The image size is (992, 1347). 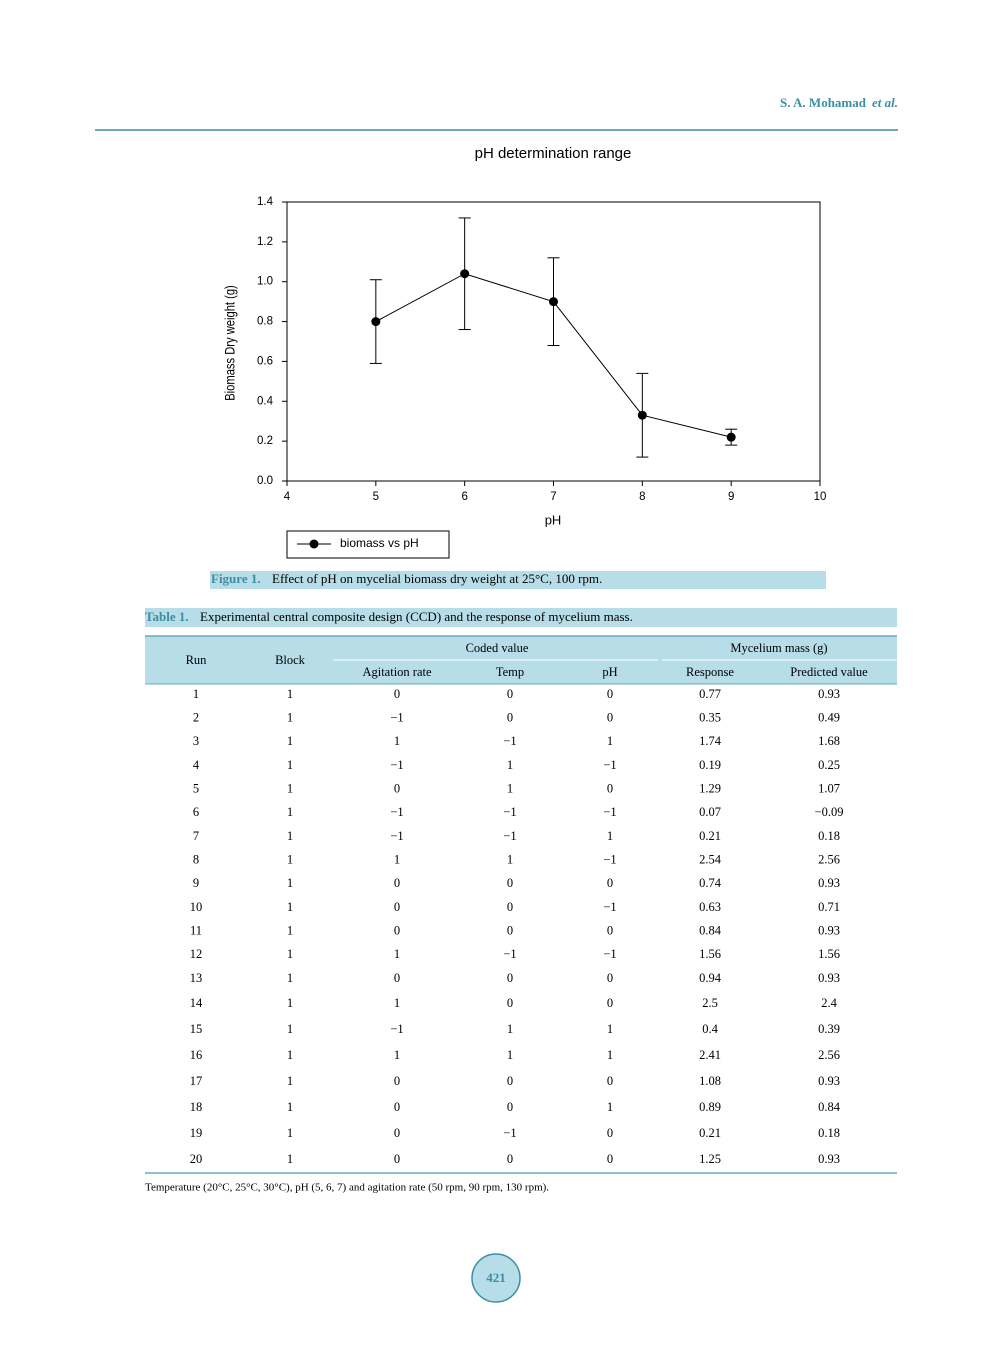 I want to click on figure-caption-label: Figure 1., so click(x=236, y=578).